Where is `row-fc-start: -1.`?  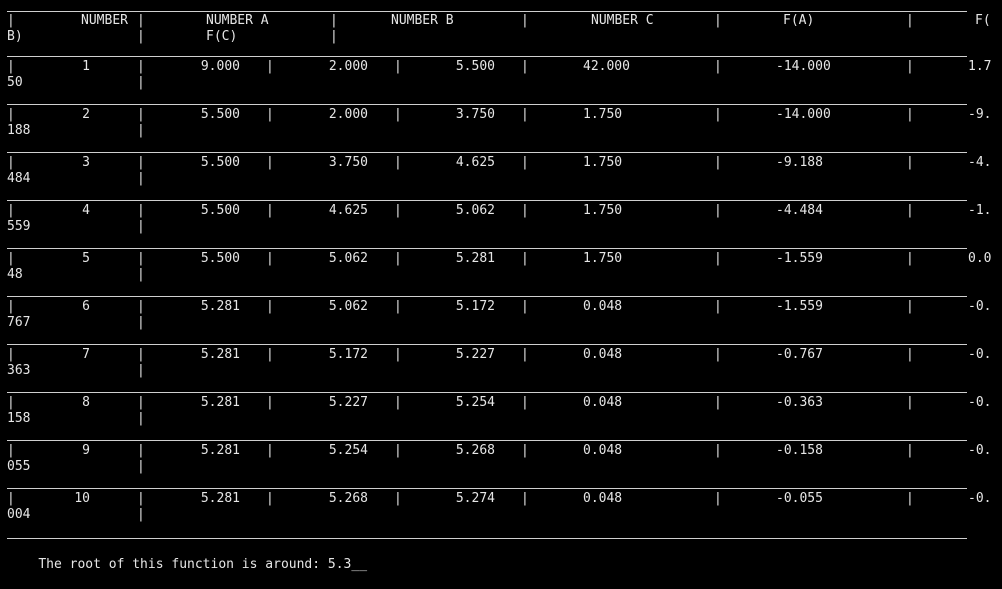
row-fc-start: -1. is located at coordinates (980, 210).